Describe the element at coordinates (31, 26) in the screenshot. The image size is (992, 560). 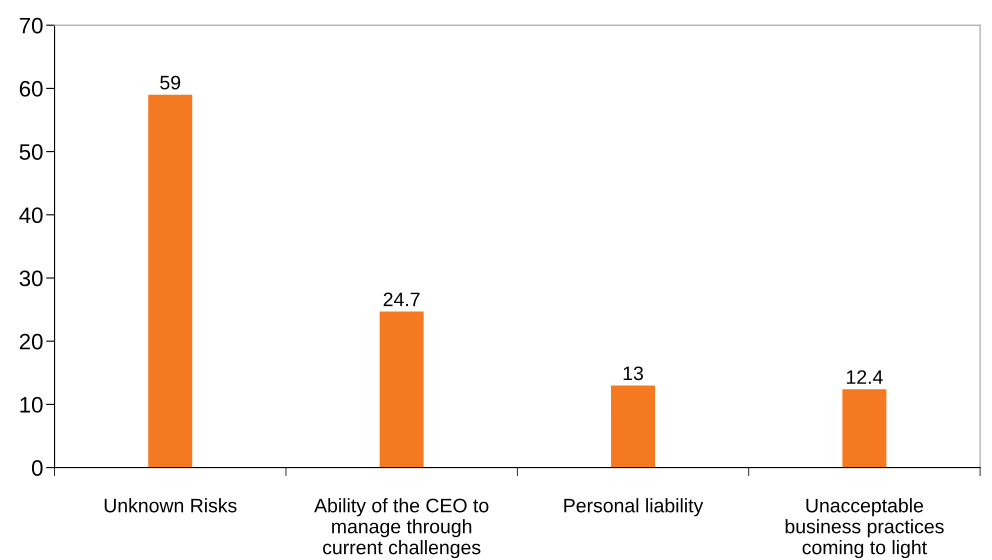
I see `y-tick-label: 70` at that location.